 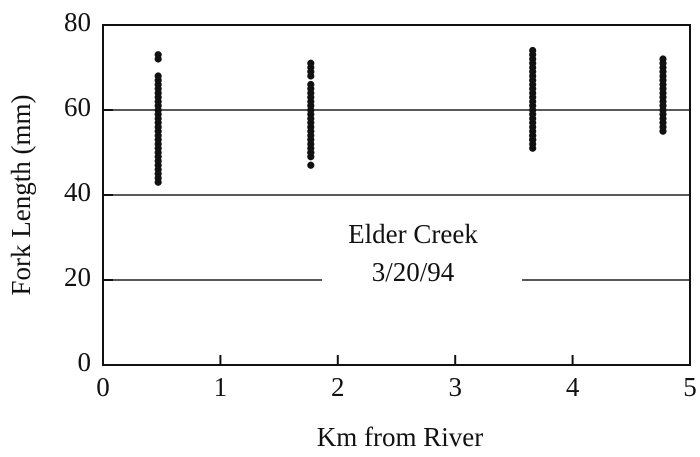 I want to click on y-tick-label: 80, so click(x=77, y=22).